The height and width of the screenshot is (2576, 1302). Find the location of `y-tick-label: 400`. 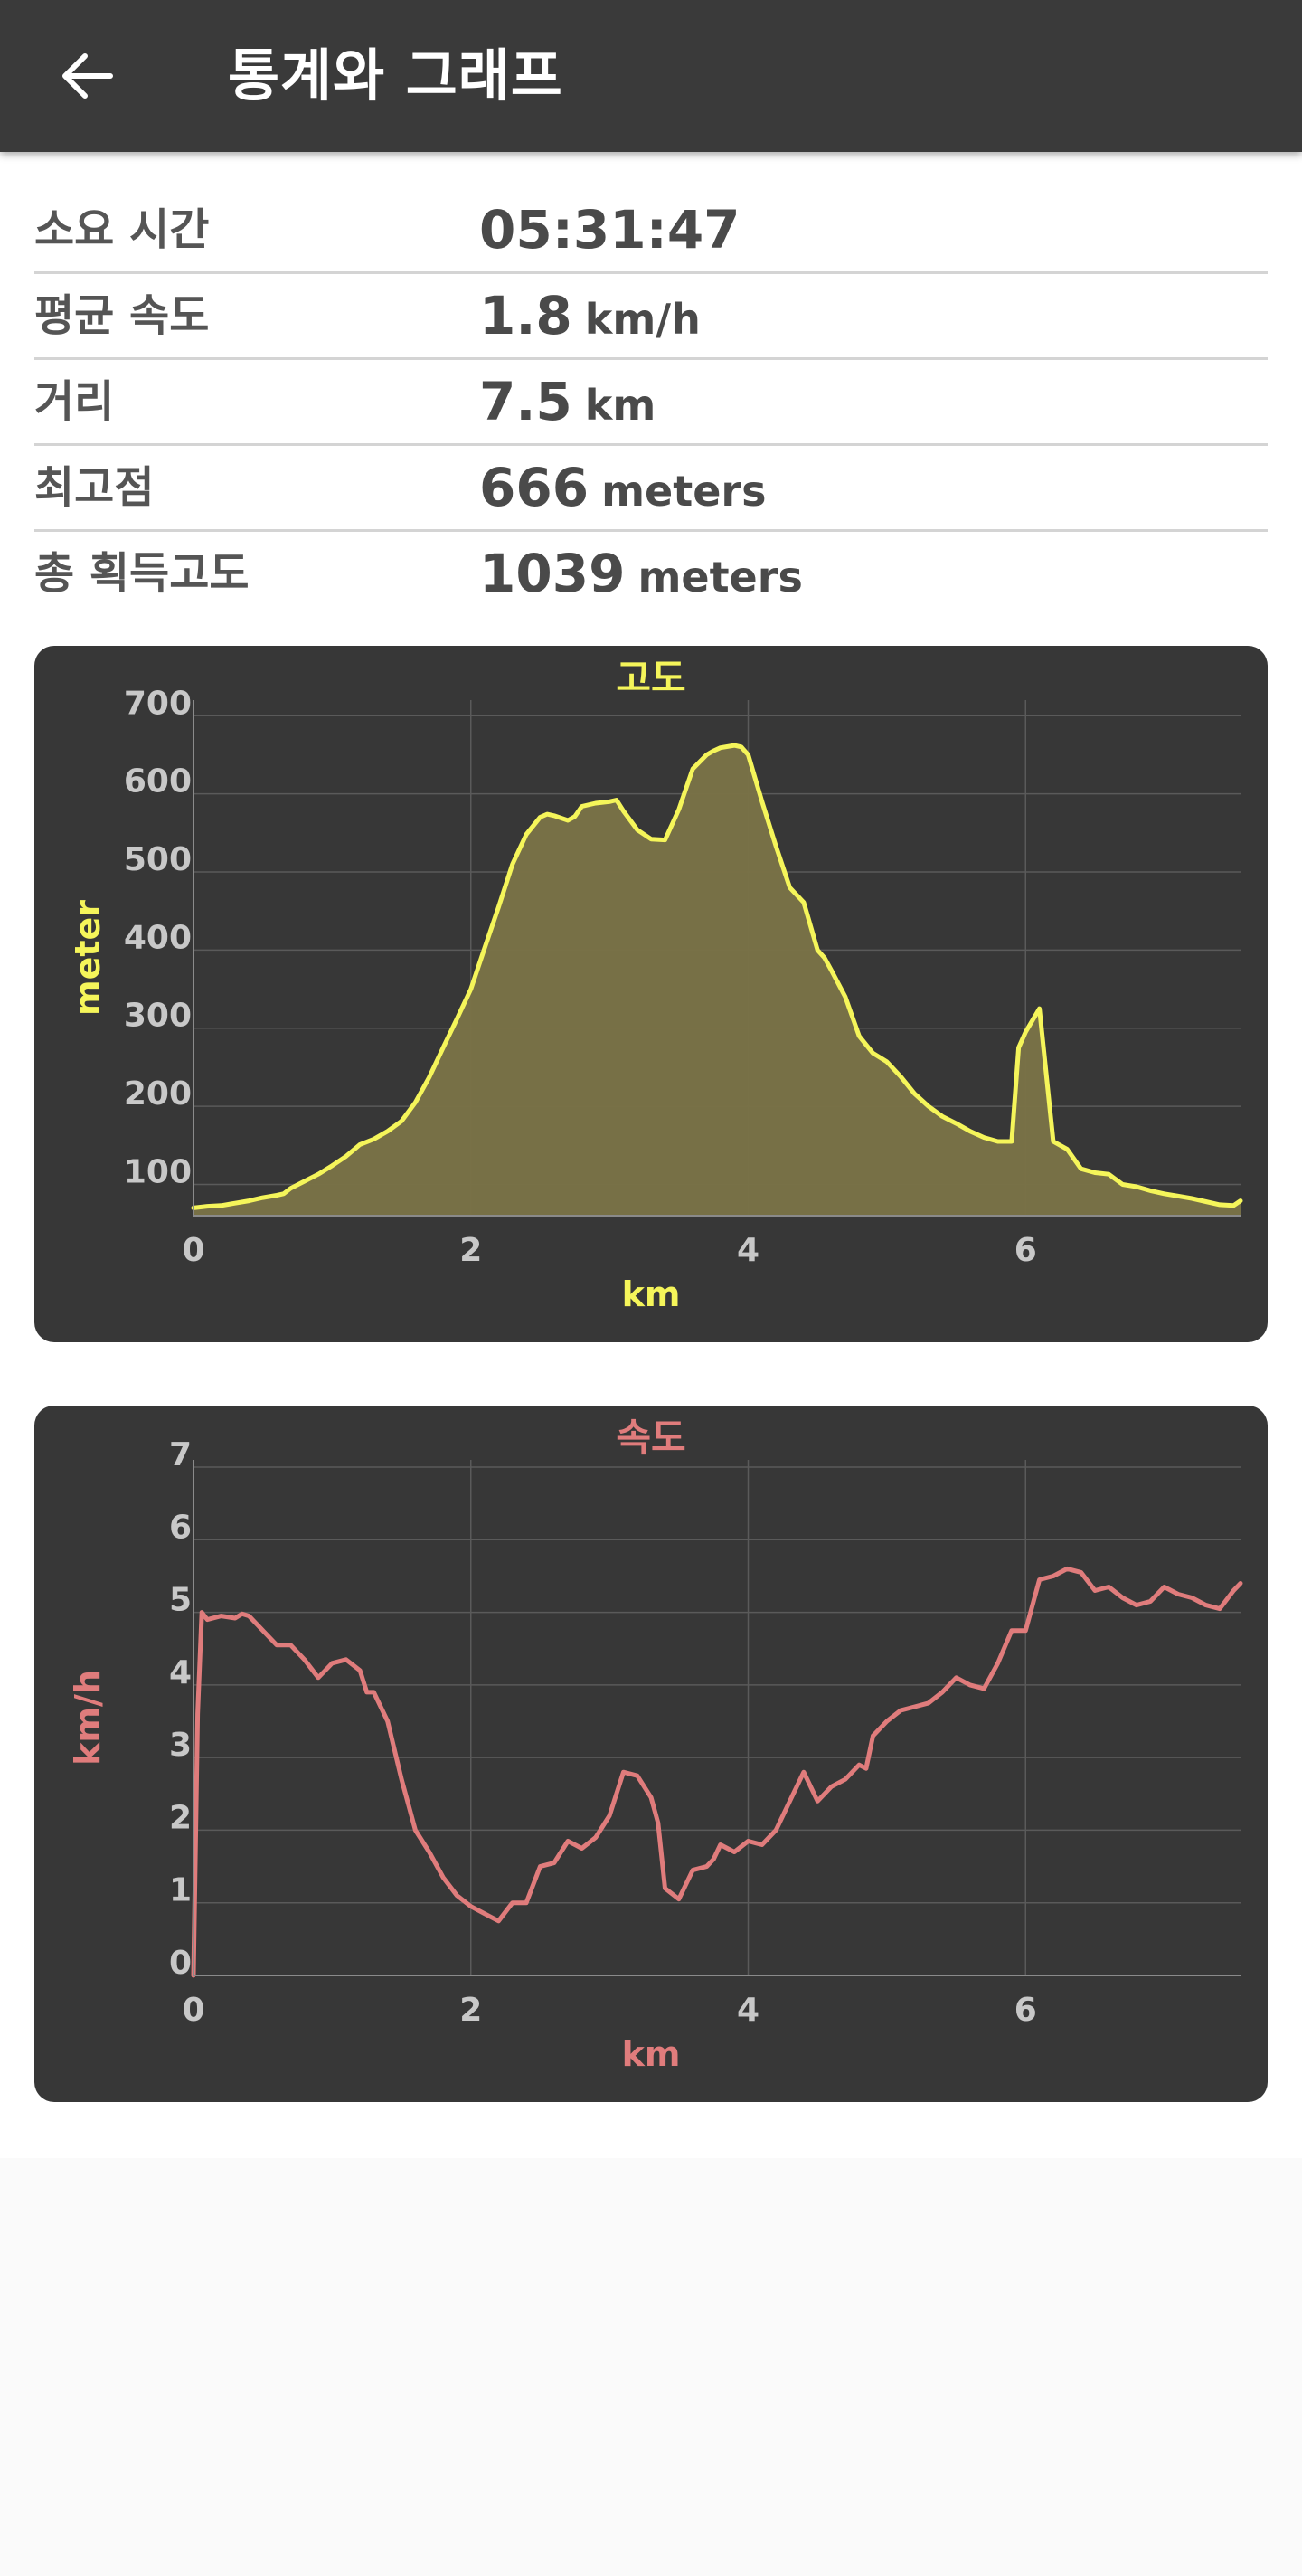

y-tick-label: 400 is located at coordinates (158, 938).